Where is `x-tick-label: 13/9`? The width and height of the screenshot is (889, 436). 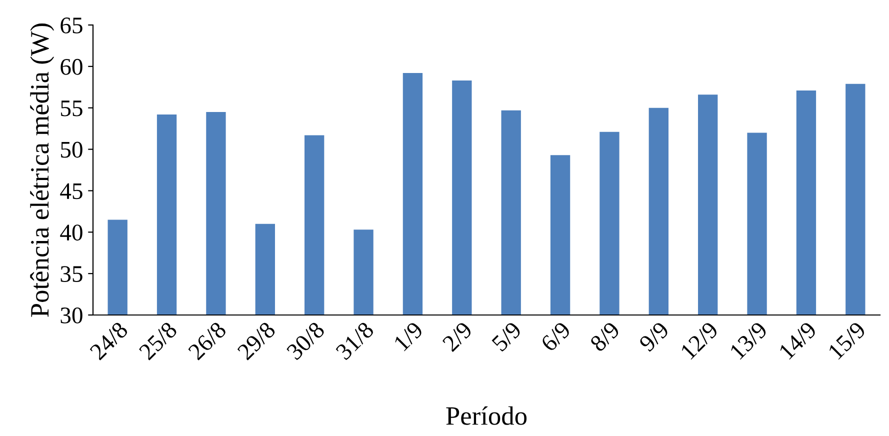
x-tick-label: 13/9 is located at coordinates (748, 340).